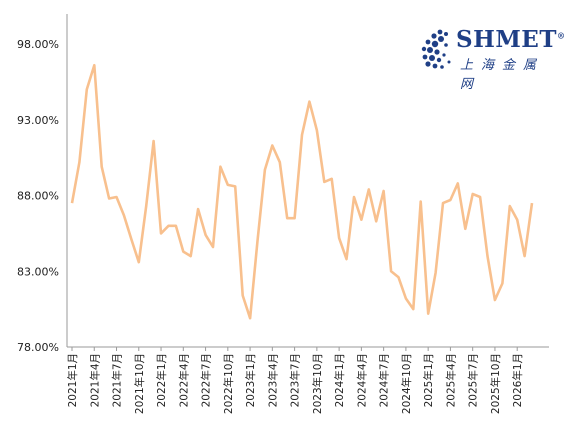 The image size is (567, 430). I want to click on x-tick-label: 2025年1月, so click(428, 380).